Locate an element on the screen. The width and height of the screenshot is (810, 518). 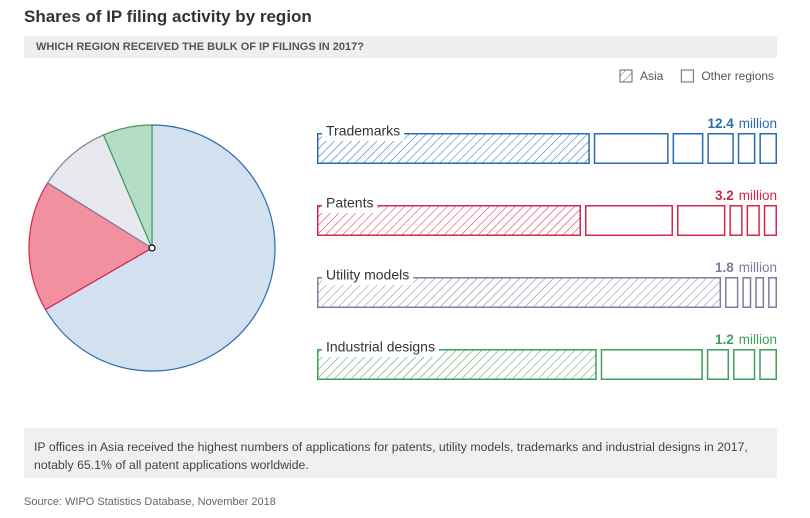
pie-center is located at coordinates (152, 248).